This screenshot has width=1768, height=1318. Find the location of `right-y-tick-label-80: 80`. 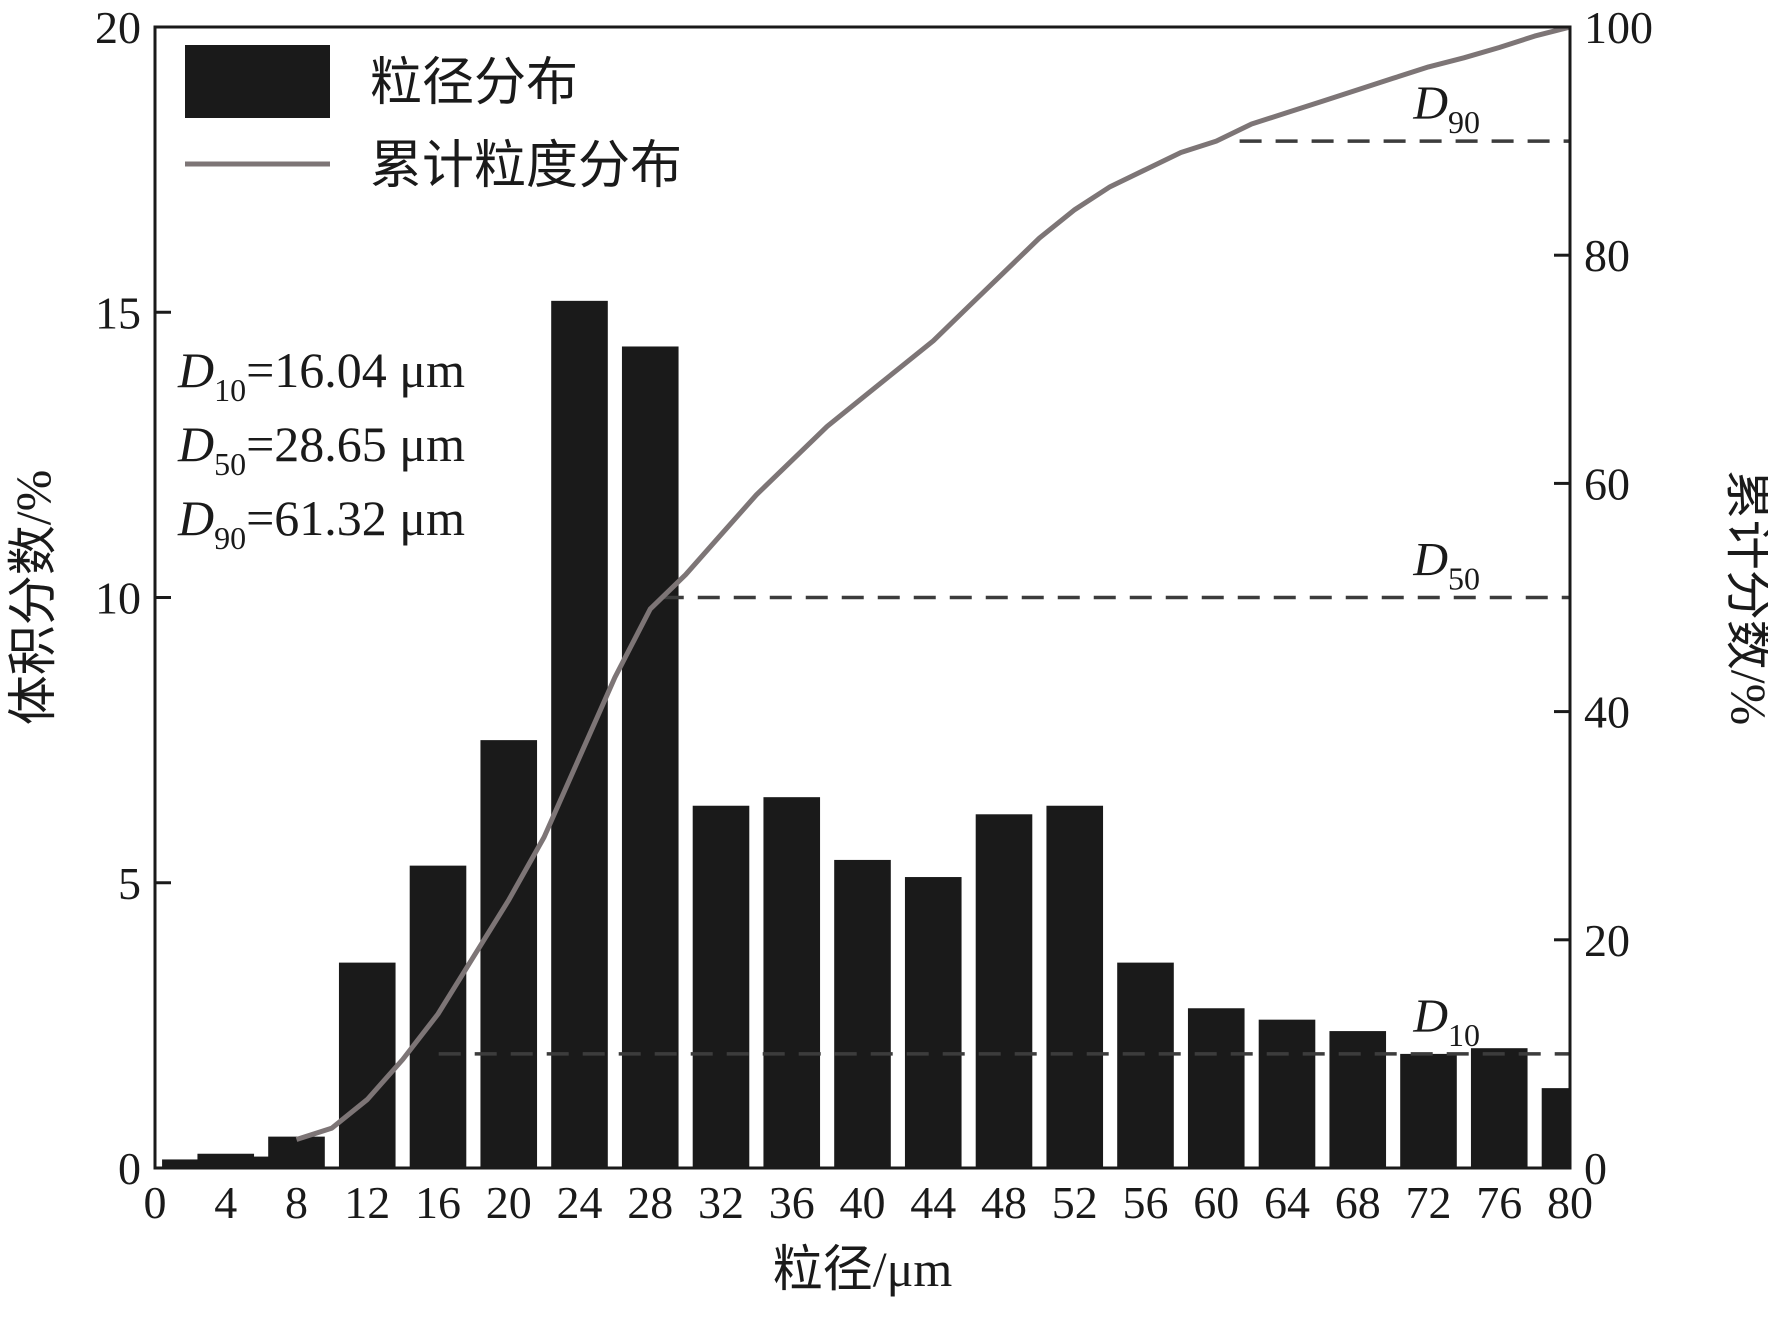

right-y-tick-label-80: 80 is located at coordinates (1607, 255).